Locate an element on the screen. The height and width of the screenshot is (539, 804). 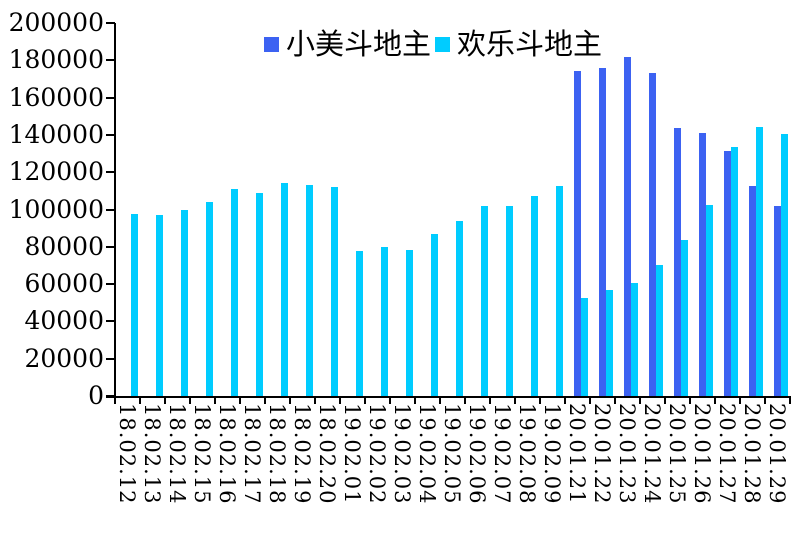
x-axis-tick-label: 20.01.27 is located at coordinates (726, 454).